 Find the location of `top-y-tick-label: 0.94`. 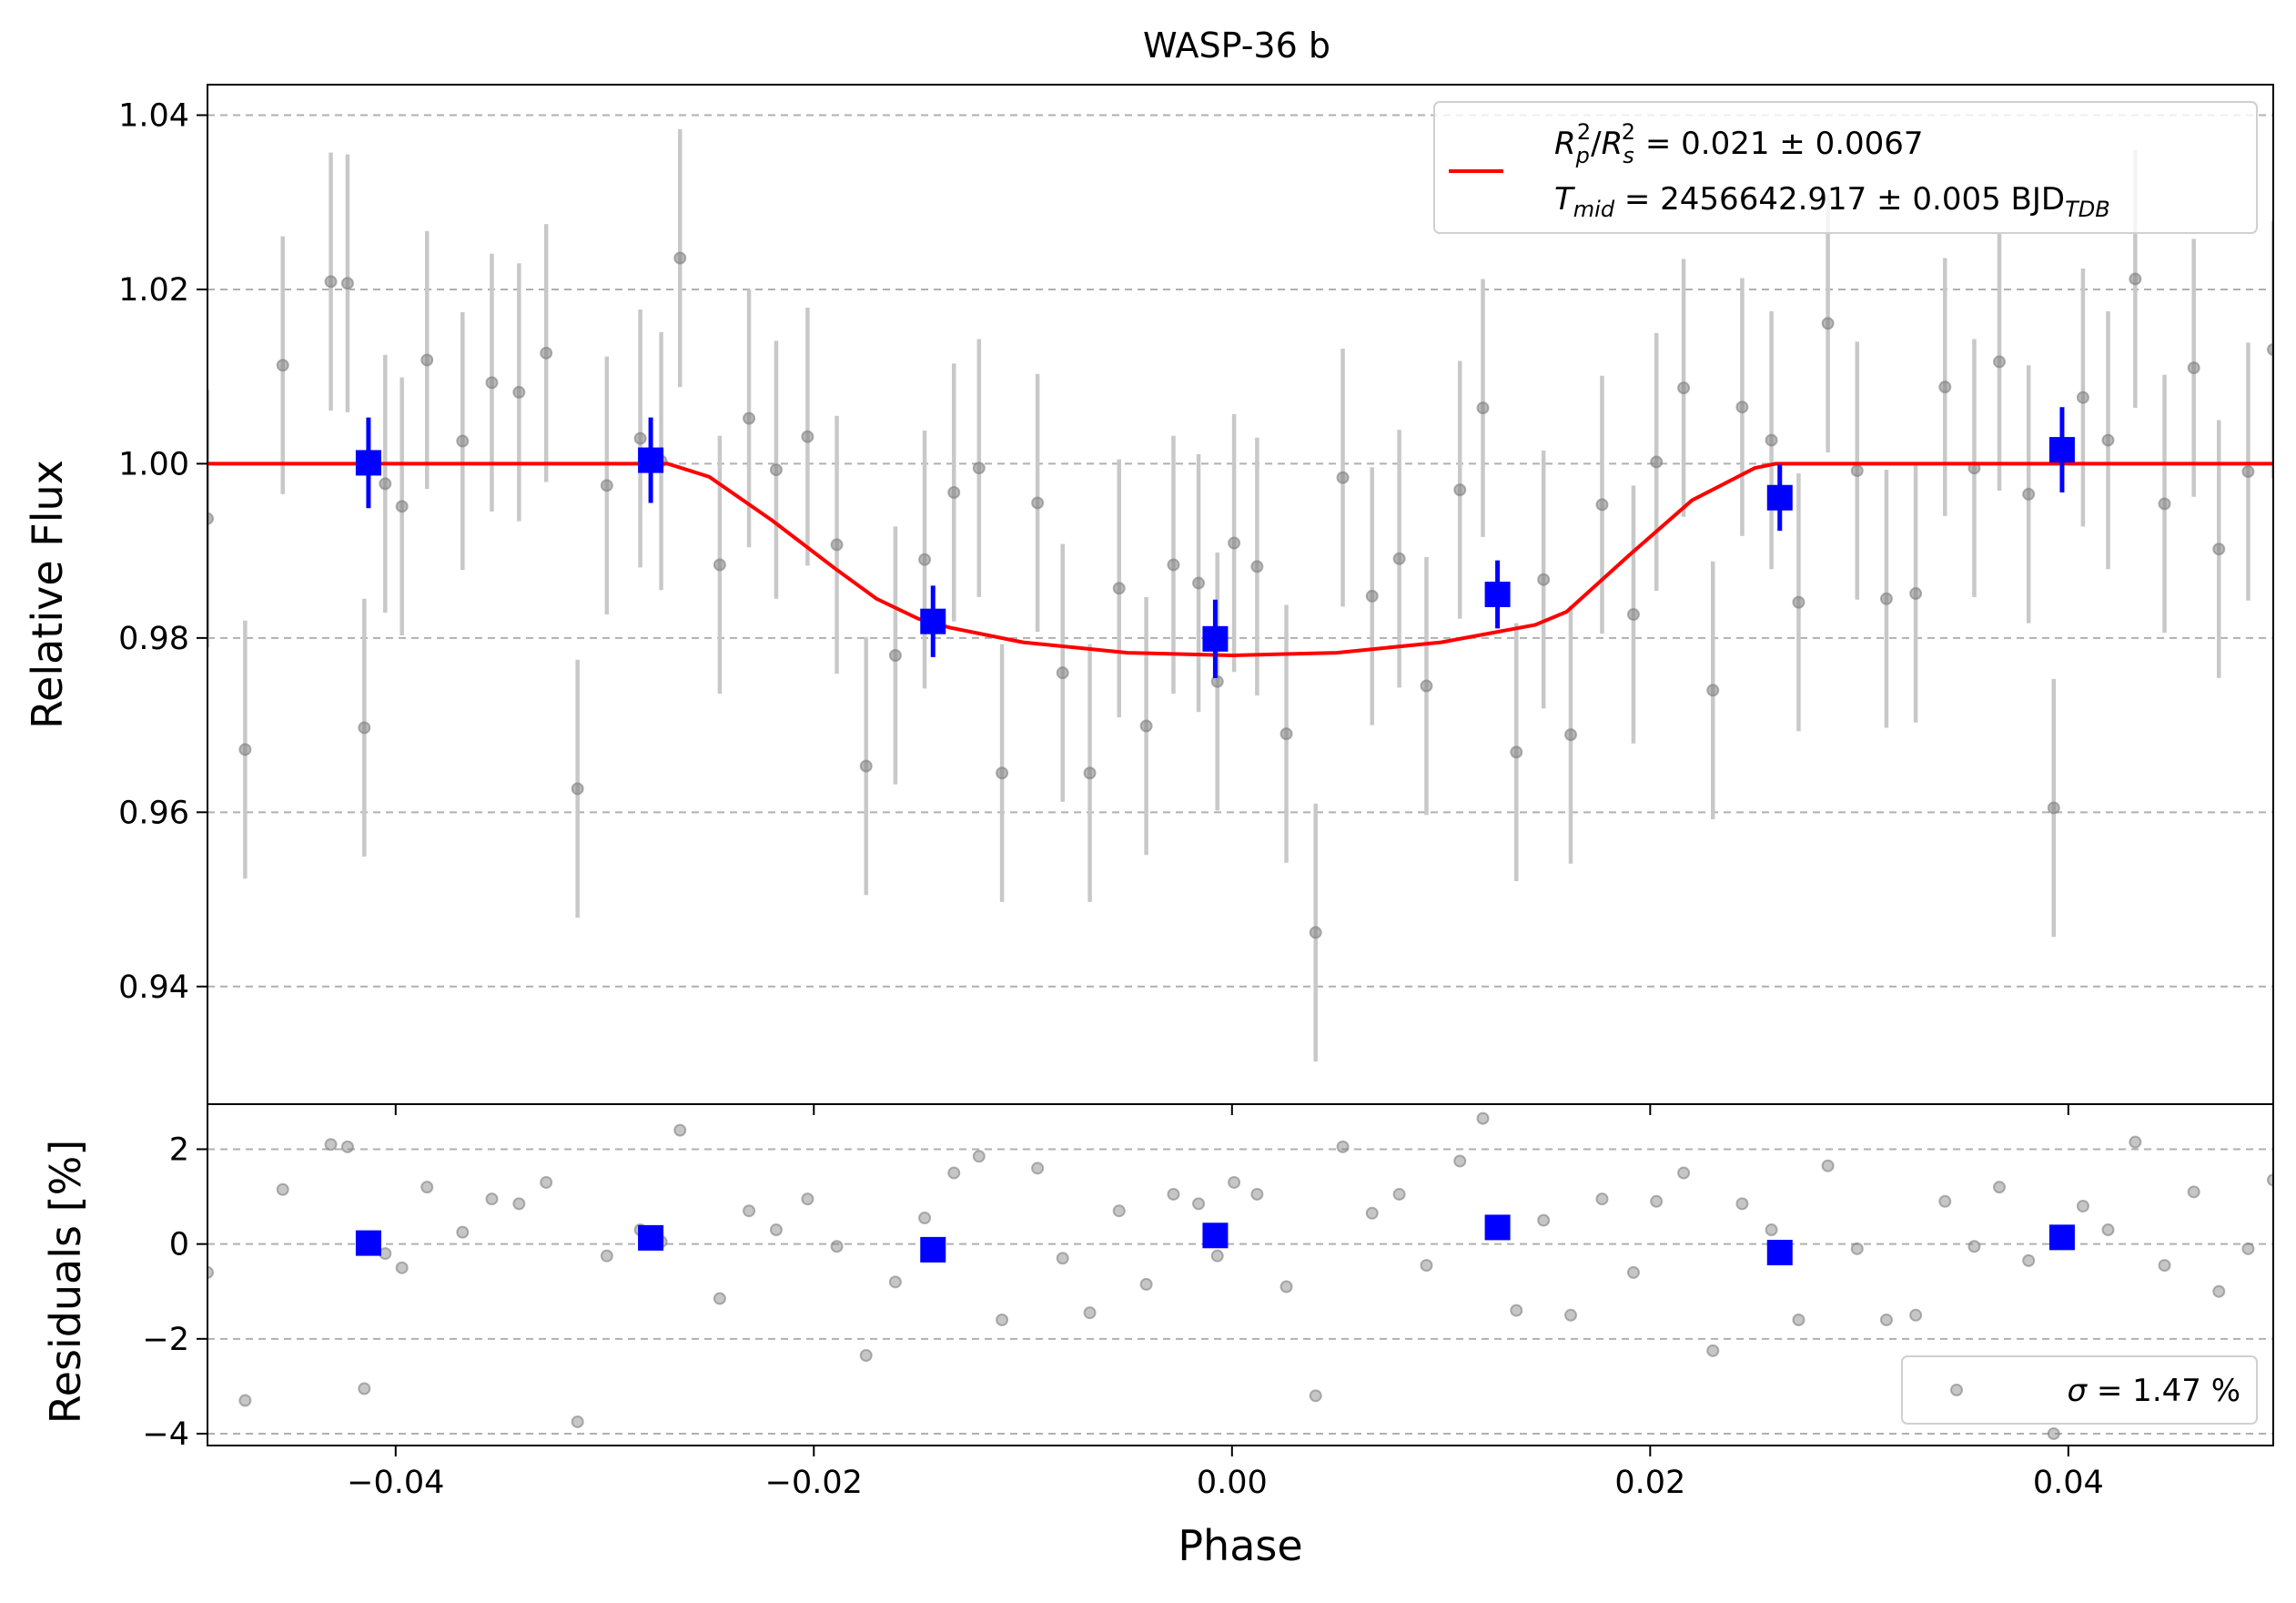

top-y-tick-label: 0.94 is located at coordinates (153, 987).